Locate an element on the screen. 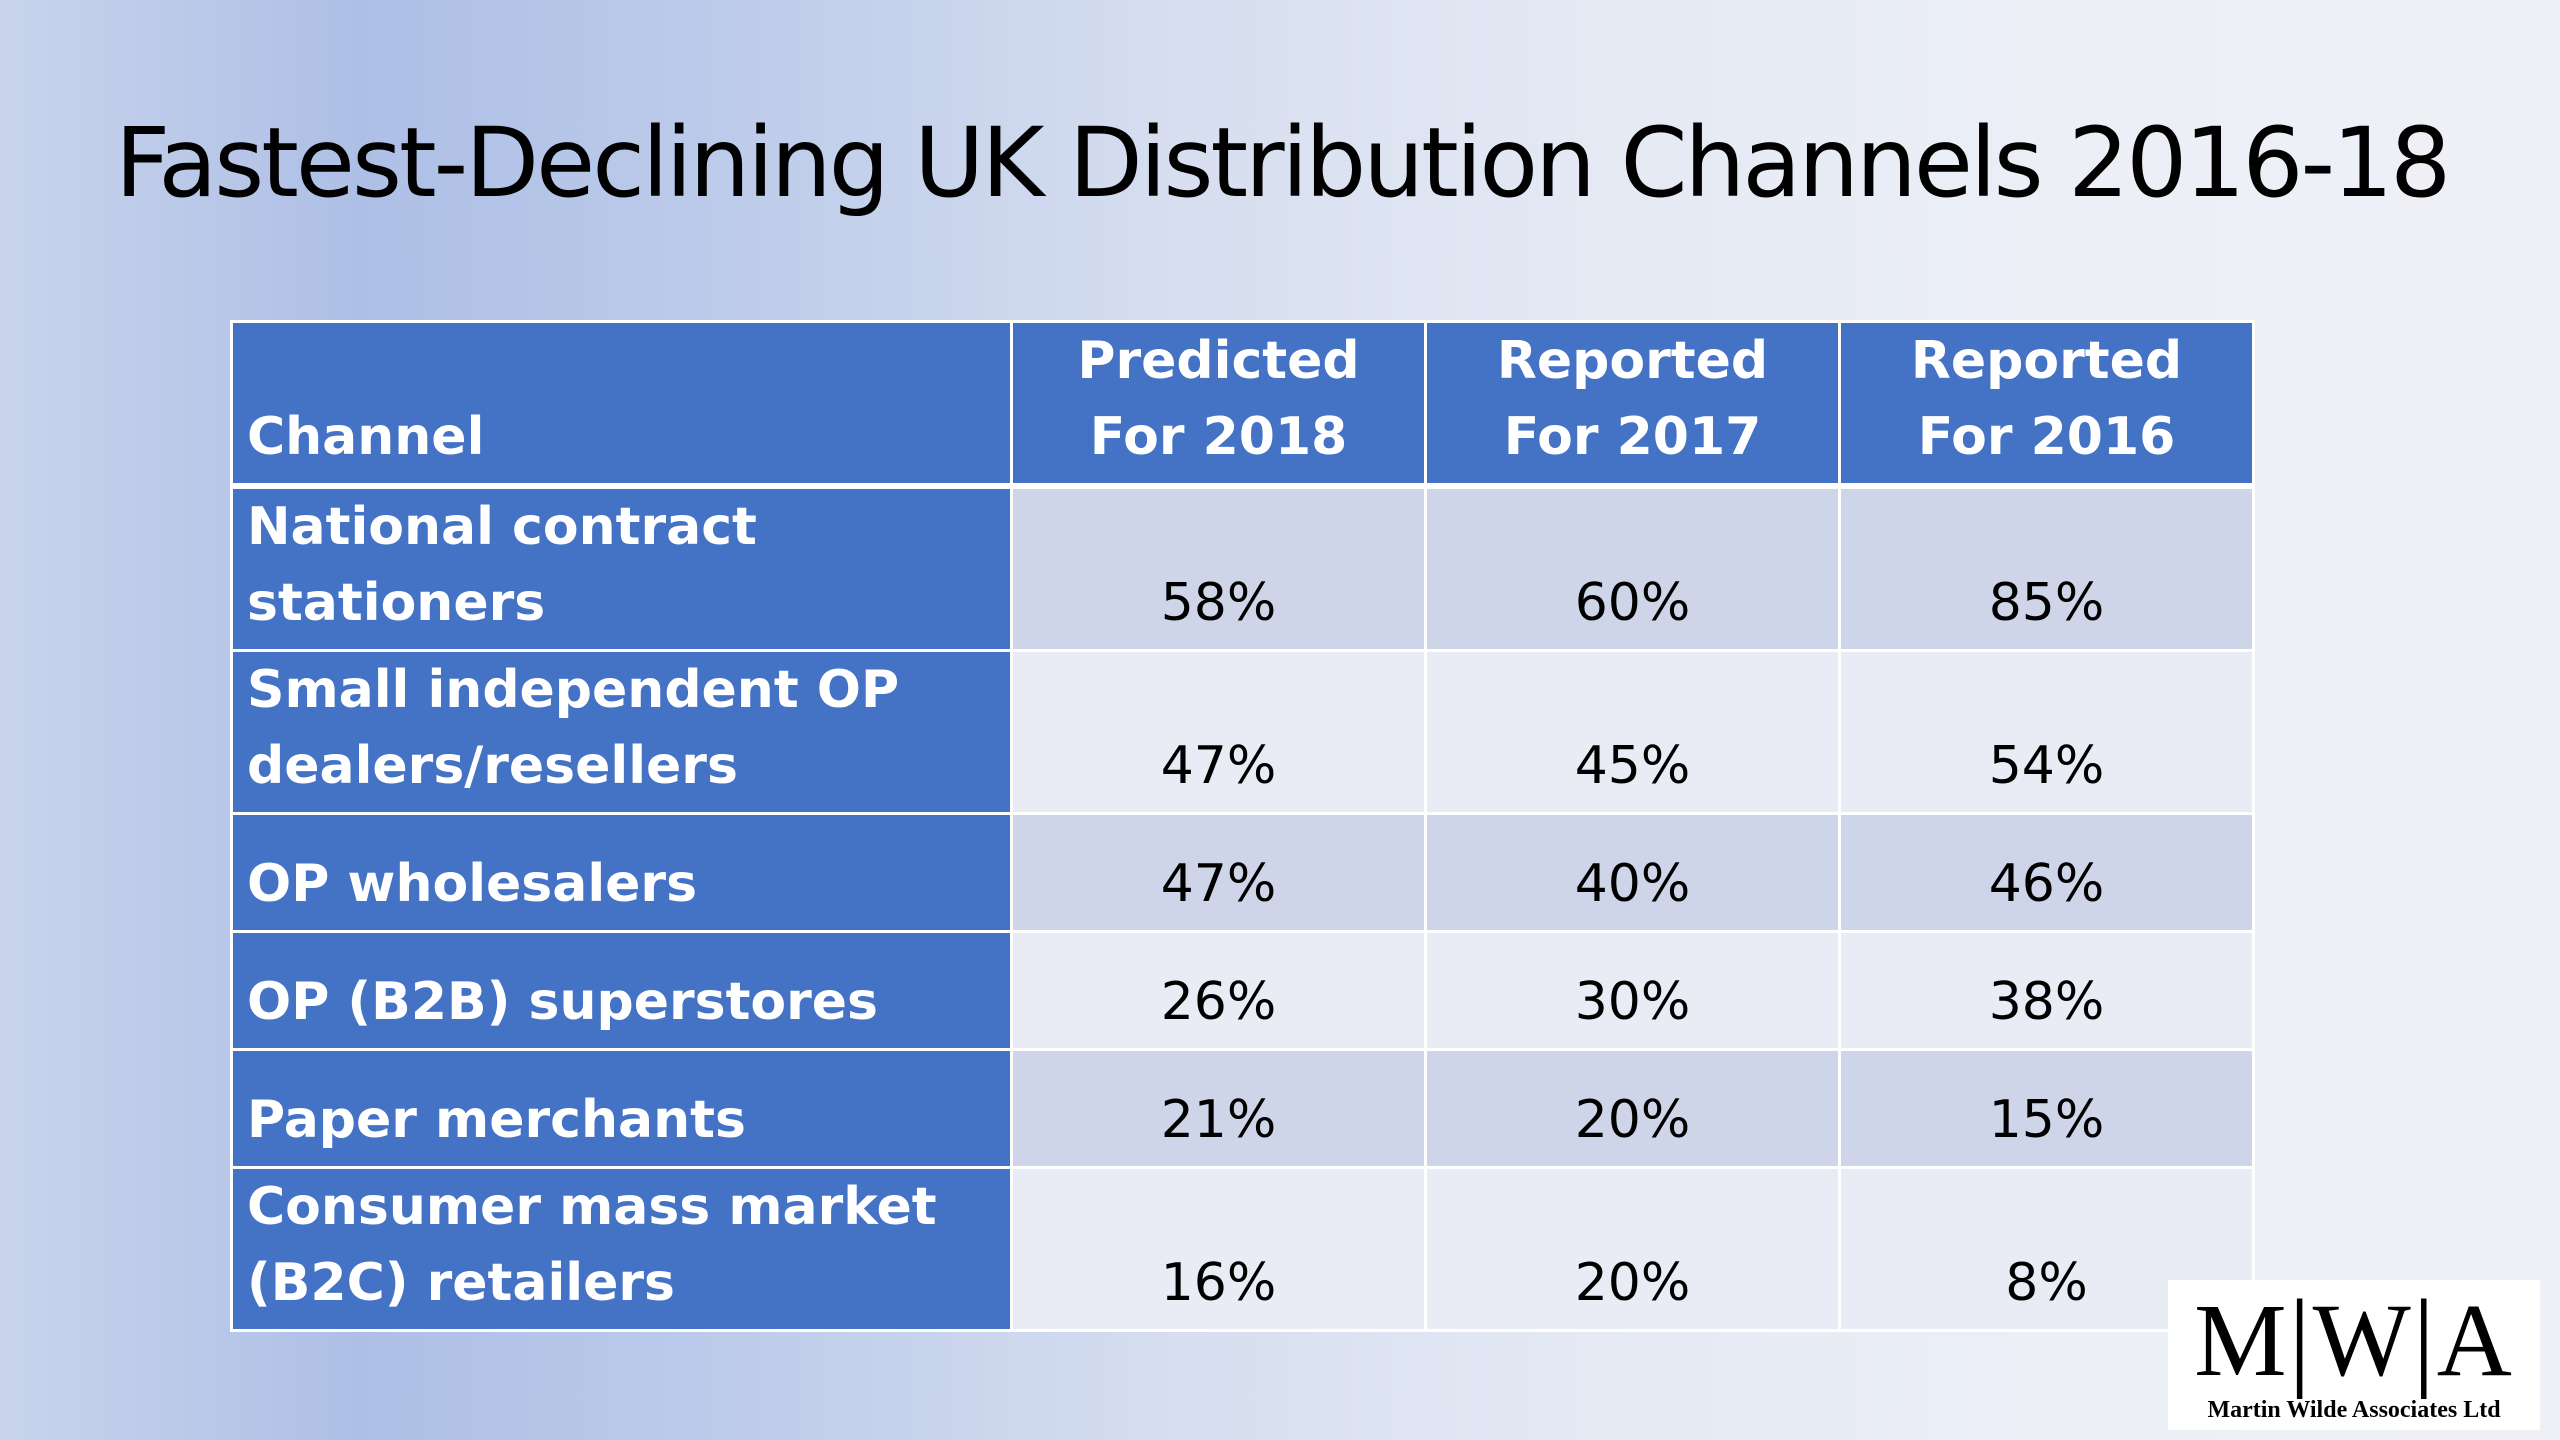 The image size is (2560, 1440). table-row: OP wholesalers 47% 40% 46% is located at coordinates (1242, 872).